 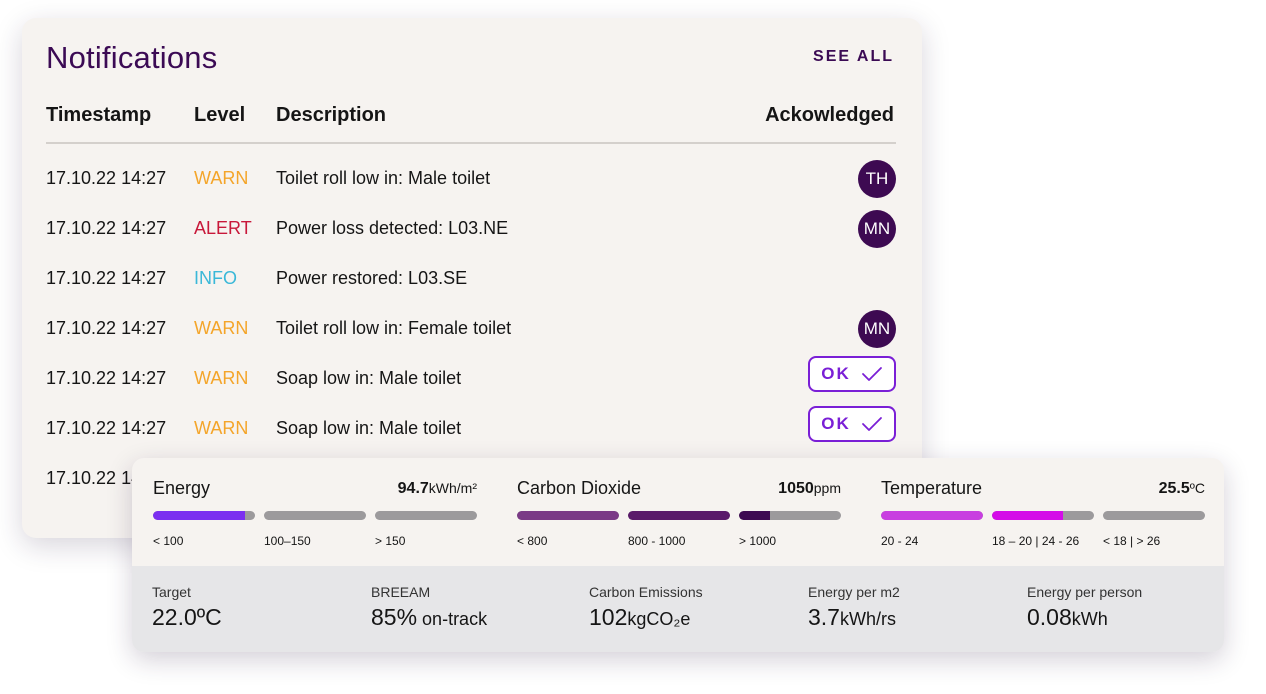 What do you see at coordinates (1197, 488) in the screenshot?
I see `metric-value-unit: ºC` at bounding box center [1197, 488].